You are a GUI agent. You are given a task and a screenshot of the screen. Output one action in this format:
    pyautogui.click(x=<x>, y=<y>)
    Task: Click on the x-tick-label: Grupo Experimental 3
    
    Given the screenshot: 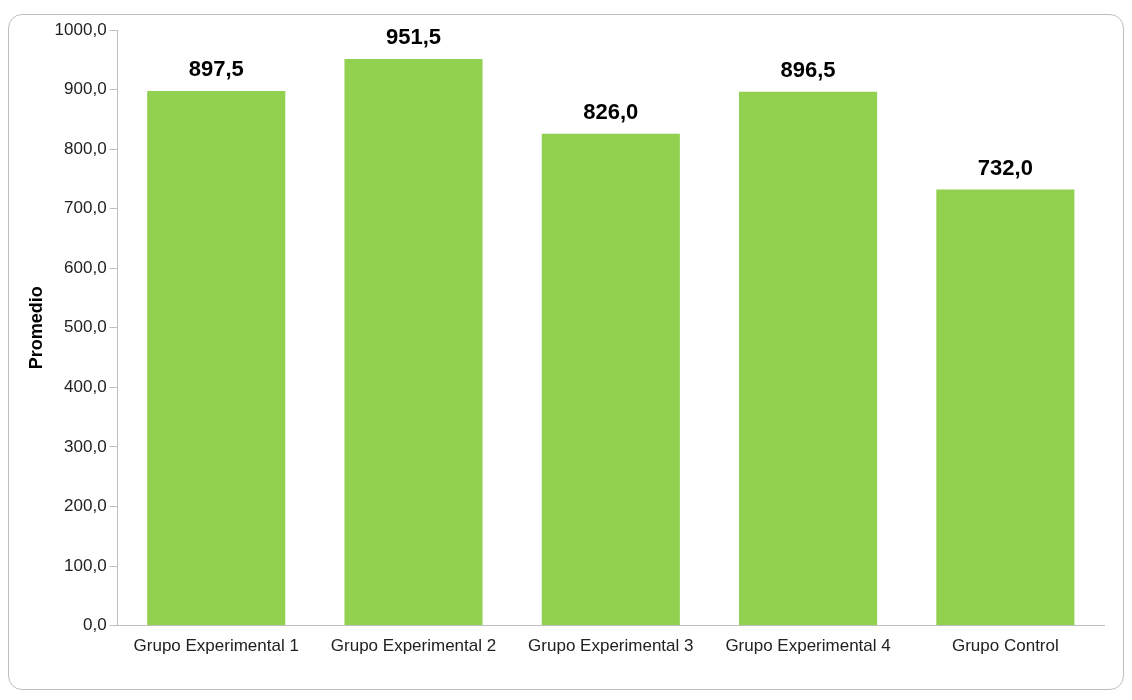 What is the action you would take?
    pyautogui.click(x=611, y=646)
    